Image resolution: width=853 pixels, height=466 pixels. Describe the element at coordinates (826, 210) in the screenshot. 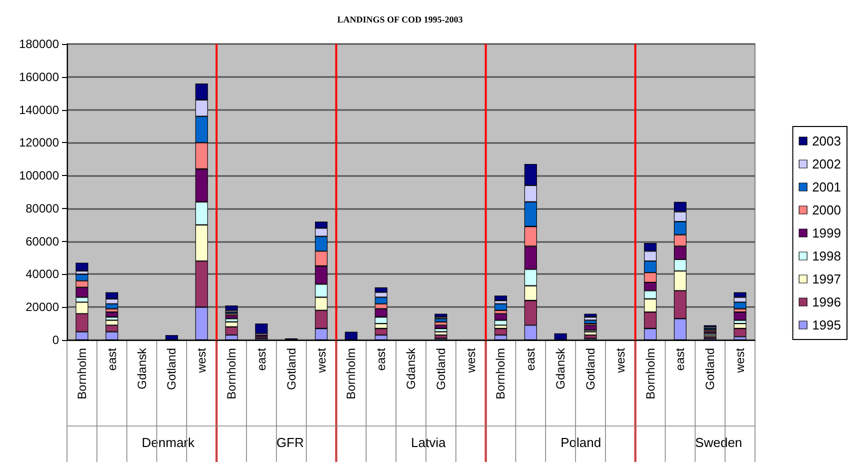

I see `legend-label: 2000` at that location.